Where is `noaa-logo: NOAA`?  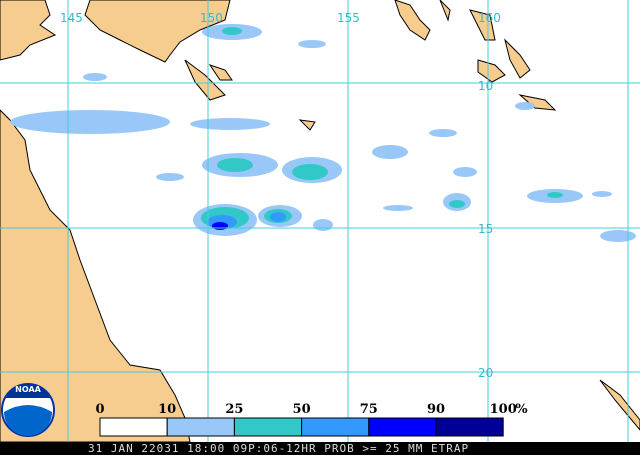 noaa-logo: NOAA is located at coordinates (28, 410).